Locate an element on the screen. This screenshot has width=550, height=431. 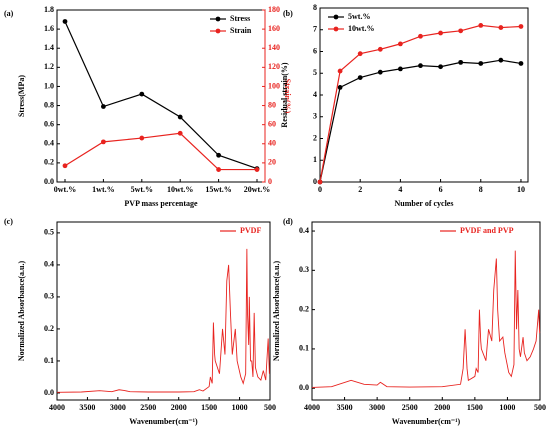
y-tick-label: 0.5 is located at coordinates (49, 232).